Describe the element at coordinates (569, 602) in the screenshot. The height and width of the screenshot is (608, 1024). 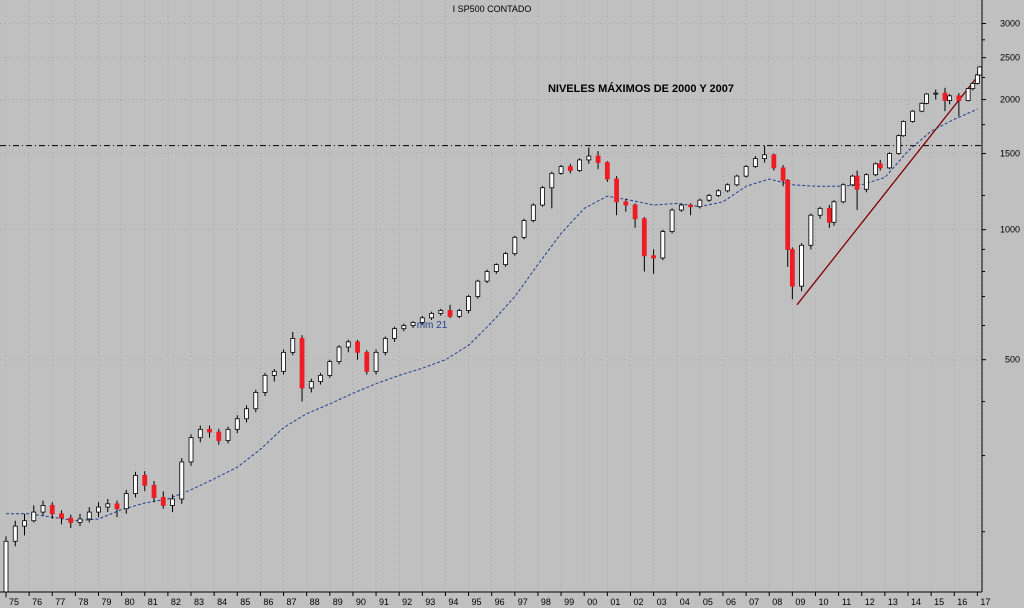
I see `x-tick-label: 99` at that location.